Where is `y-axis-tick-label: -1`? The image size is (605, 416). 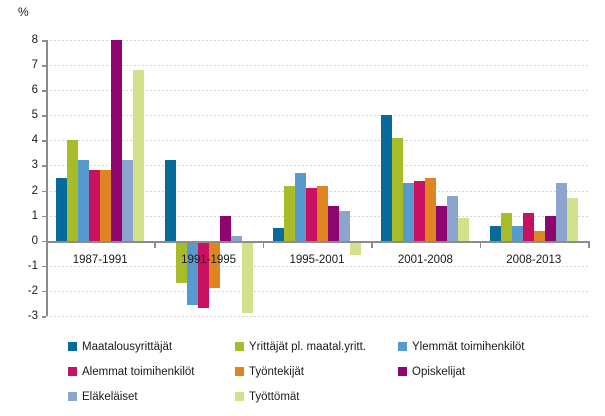
y-axis-tick-label: -1 is located at coordinates (32, 265).